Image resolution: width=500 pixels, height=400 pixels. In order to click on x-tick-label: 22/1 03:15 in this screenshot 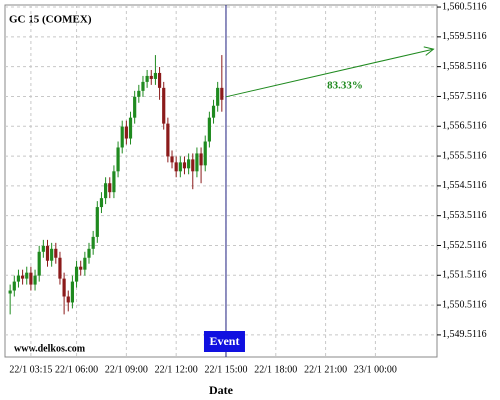, I will do `click(30, 369)`.